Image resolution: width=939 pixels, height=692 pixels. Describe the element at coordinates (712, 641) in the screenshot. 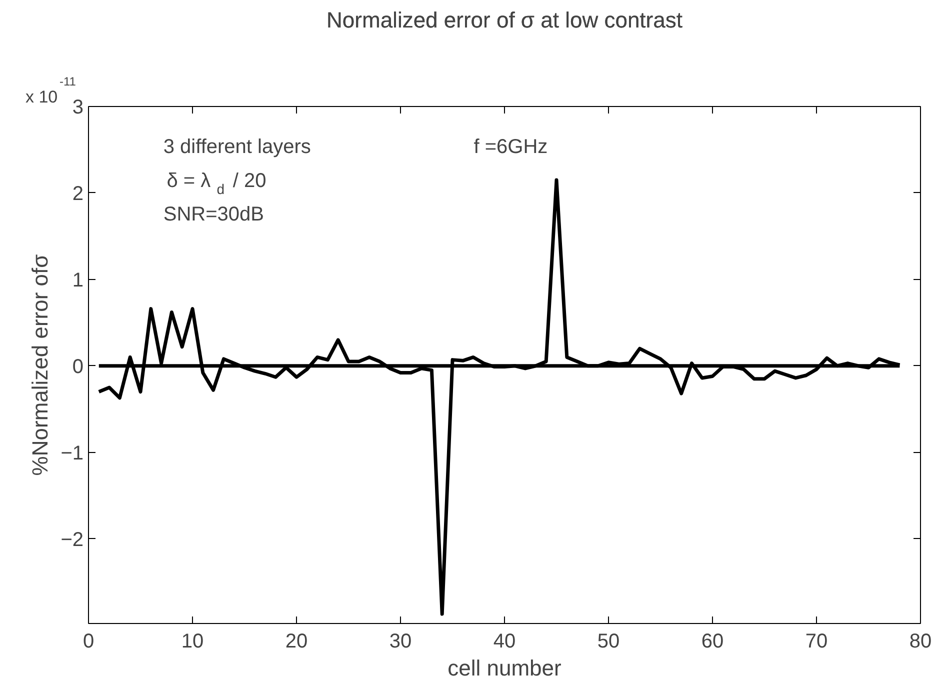

I see `x-tick-label: 60` at that location.